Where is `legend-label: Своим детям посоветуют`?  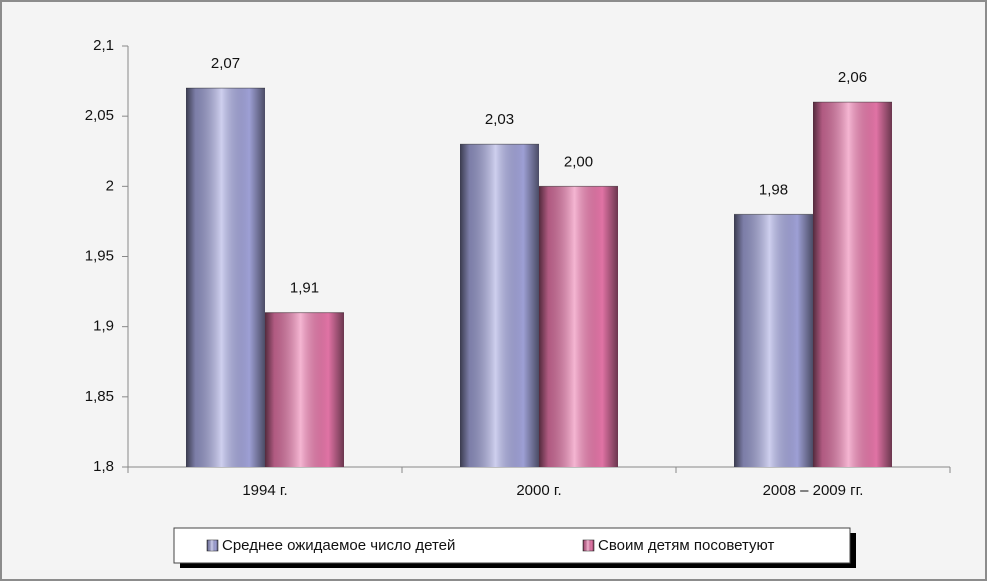 legend-label: Своим детям посоветуют is located at coordinates (686, 545).